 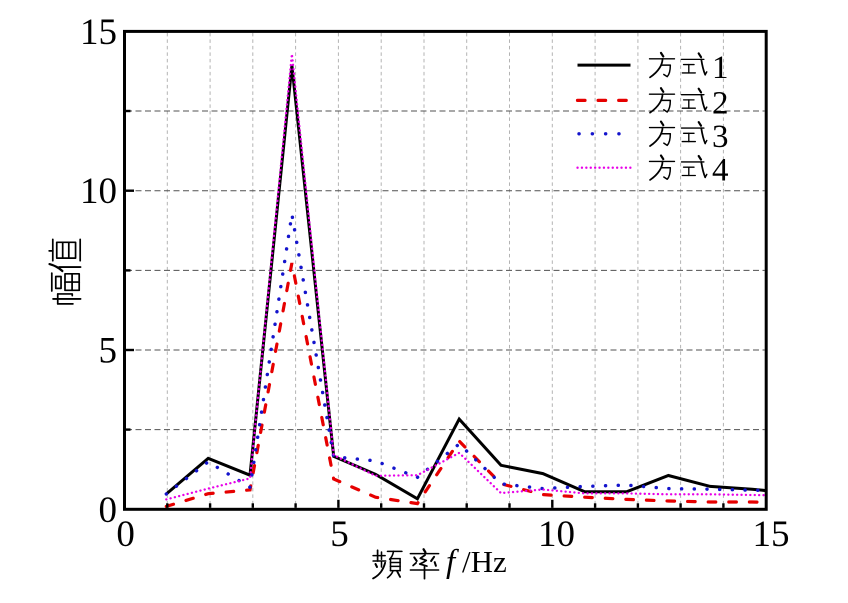 I want to click on svg-text: f/Hz, so click(x=476, y=562).